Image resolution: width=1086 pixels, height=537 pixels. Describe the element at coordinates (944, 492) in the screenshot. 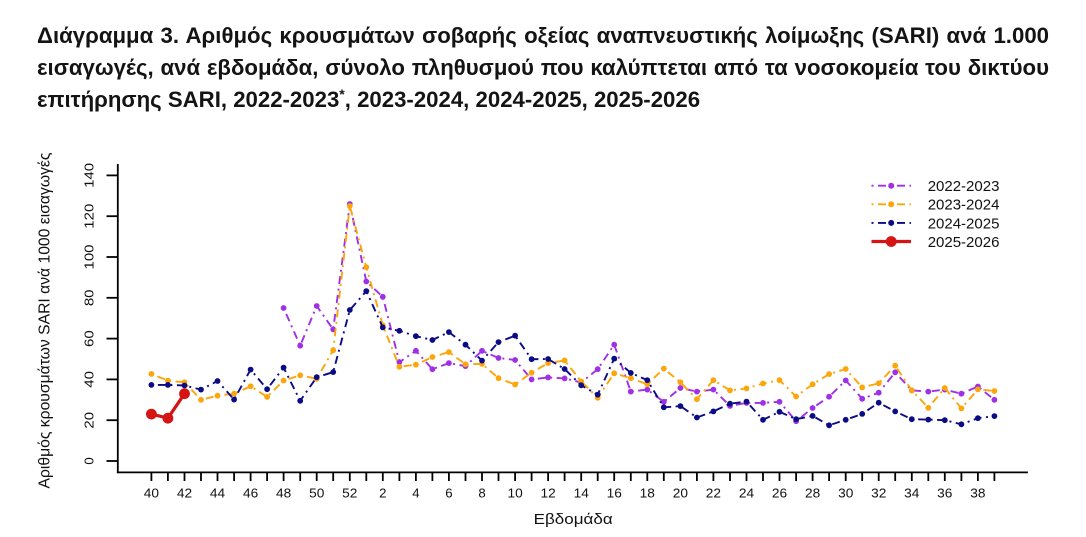

I see `svg-text: 36` at that location.